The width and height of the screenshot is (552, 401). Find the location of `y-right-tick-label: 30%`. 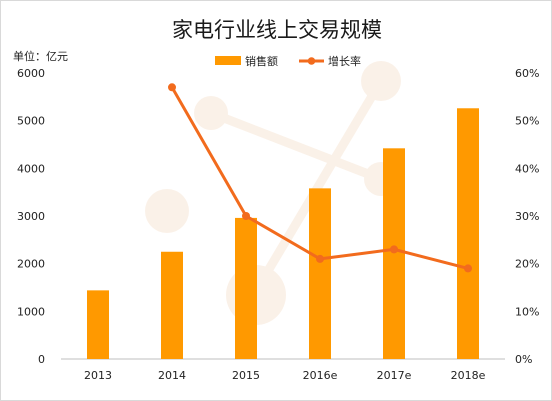

y-right-tick-label: 30% is located at coordinates (527, 216).